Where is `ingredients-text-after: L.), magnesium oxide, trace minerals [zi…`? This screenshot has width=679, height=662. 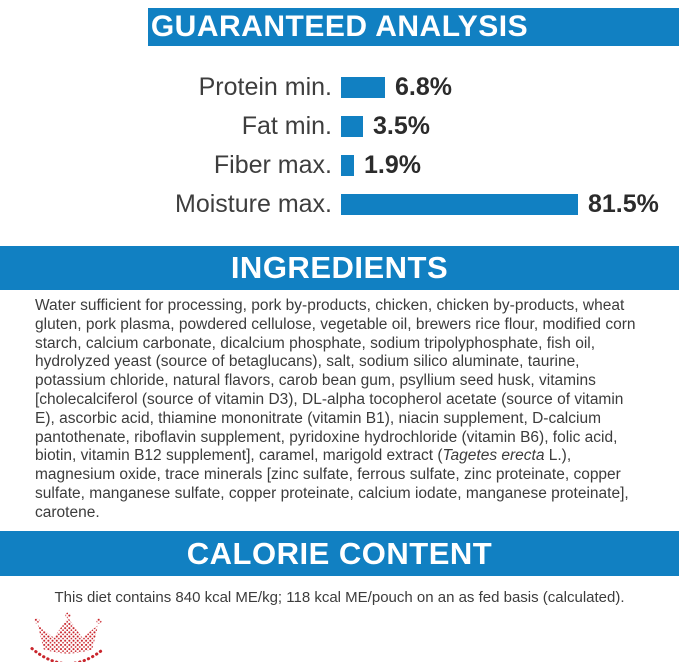 ingredients-text-after: L.), magnesium oxide, trace minerals [zi… is located at coordinates (332, 484).